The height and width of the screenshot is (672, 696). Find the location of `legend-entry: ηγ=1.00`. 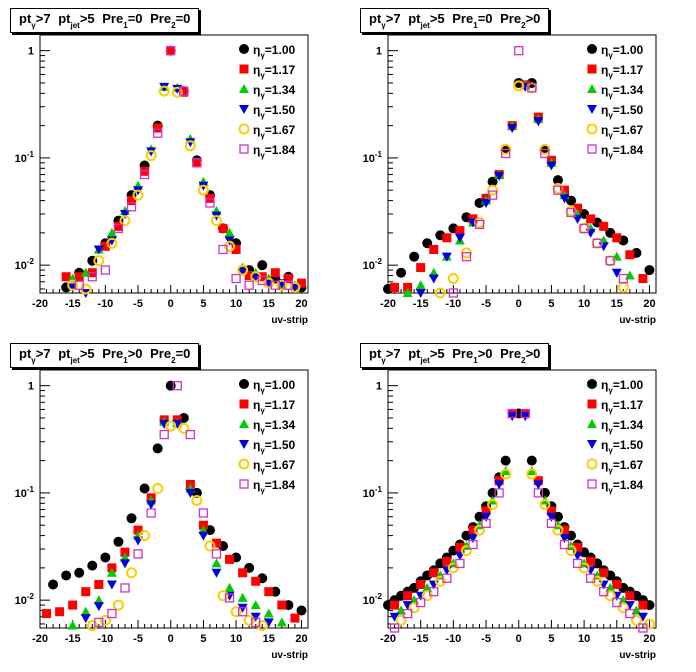

legend-entry: ηγ=1.00 is located at coordinates (274, 386).